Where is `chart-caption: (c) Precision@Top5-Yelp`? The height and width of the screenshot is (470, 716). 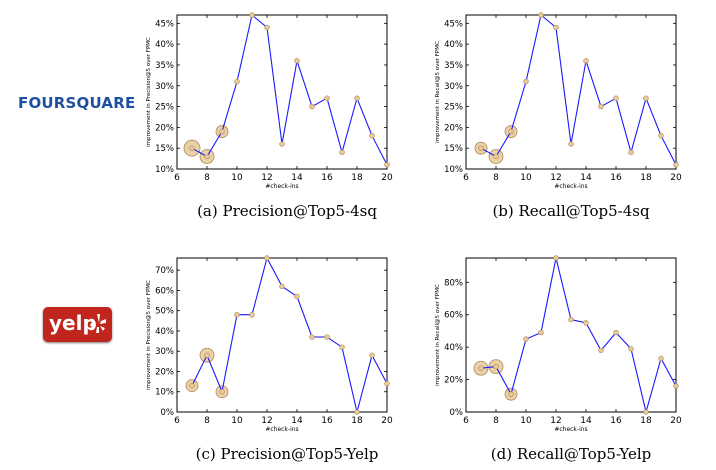
chart-caption: (c) Precision@Top5-Yelp is located at coordinates (287, 454).